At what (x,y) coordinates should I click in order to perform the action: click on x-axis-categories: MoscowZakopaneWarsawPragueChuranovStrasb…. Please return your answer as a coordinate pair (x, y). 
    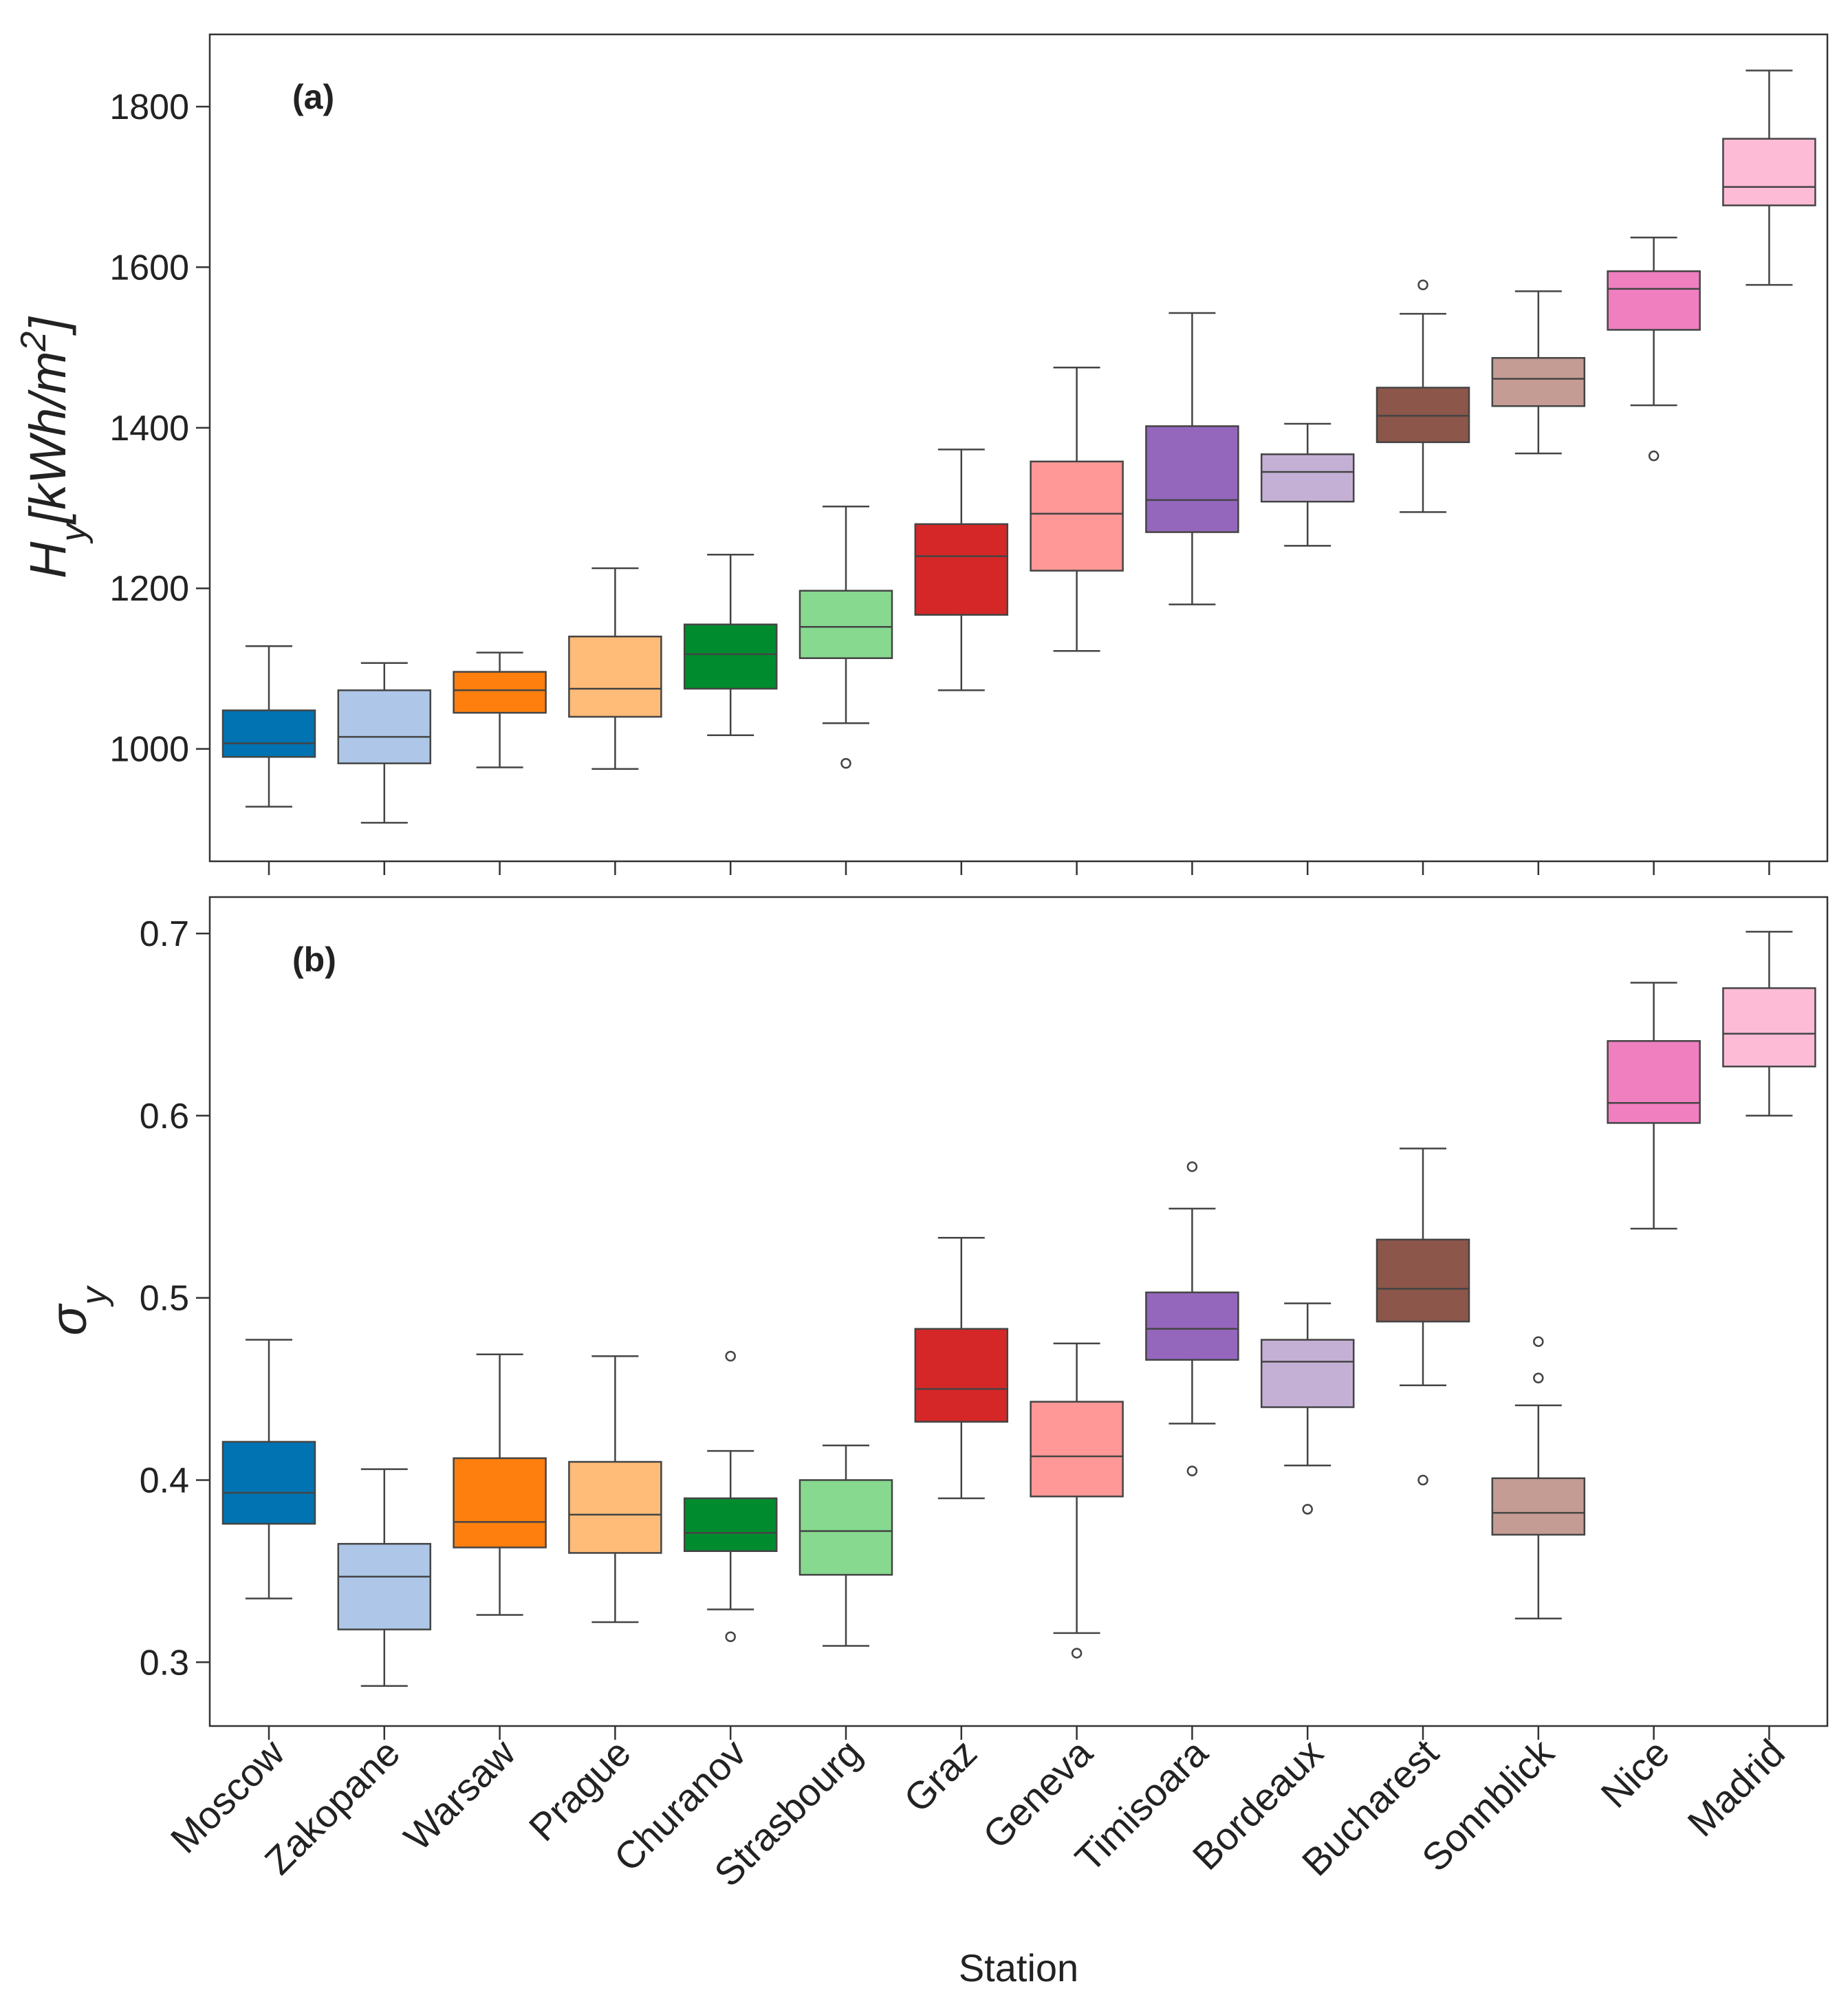
    Looking at the image, I should click on (978, 1812).